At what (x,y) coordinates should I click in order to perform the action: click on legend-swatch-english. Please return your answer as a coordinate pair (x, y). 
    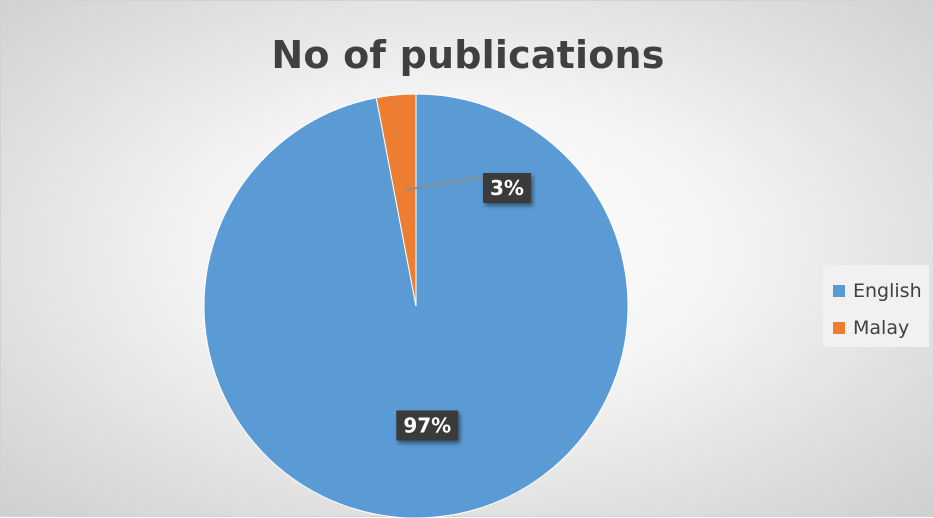
    Looking at the image, I should click on (839, 290).